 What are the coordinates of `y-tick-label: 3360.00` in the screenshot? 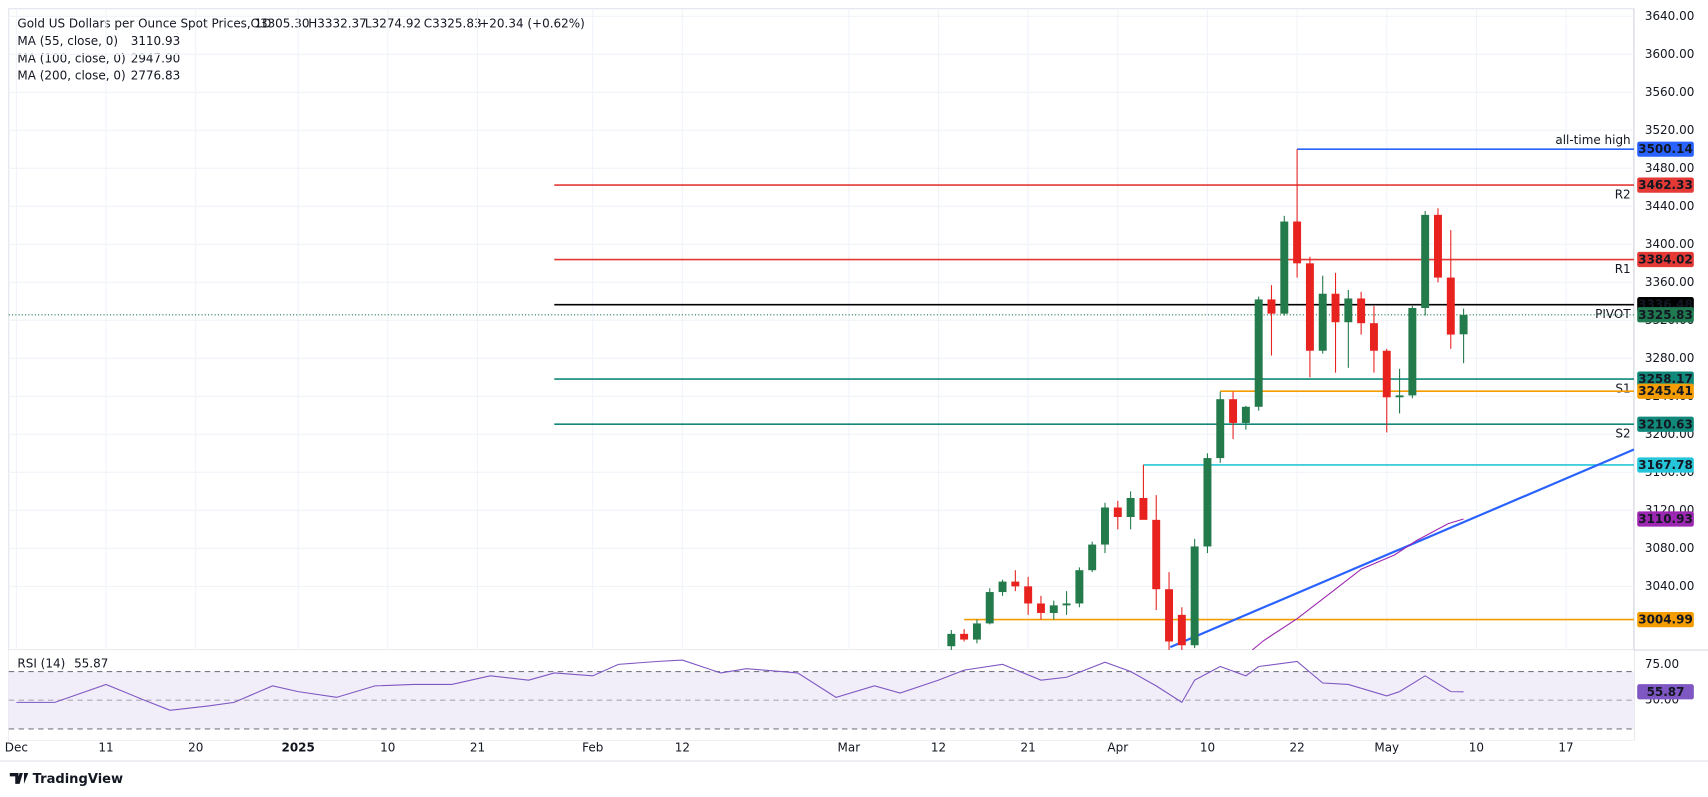 It's located at (1670, 282).